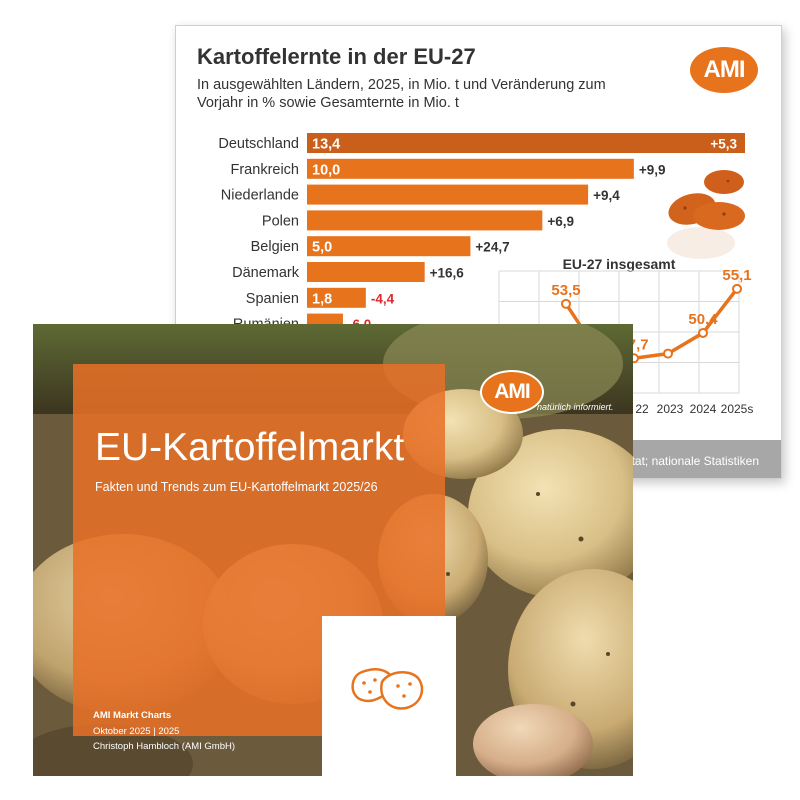 The image size is (800, 800). What do you see at coordinates (703, 319) in the screenshot?
I see `point-label: 50,4` at bounding box center [703, 319].